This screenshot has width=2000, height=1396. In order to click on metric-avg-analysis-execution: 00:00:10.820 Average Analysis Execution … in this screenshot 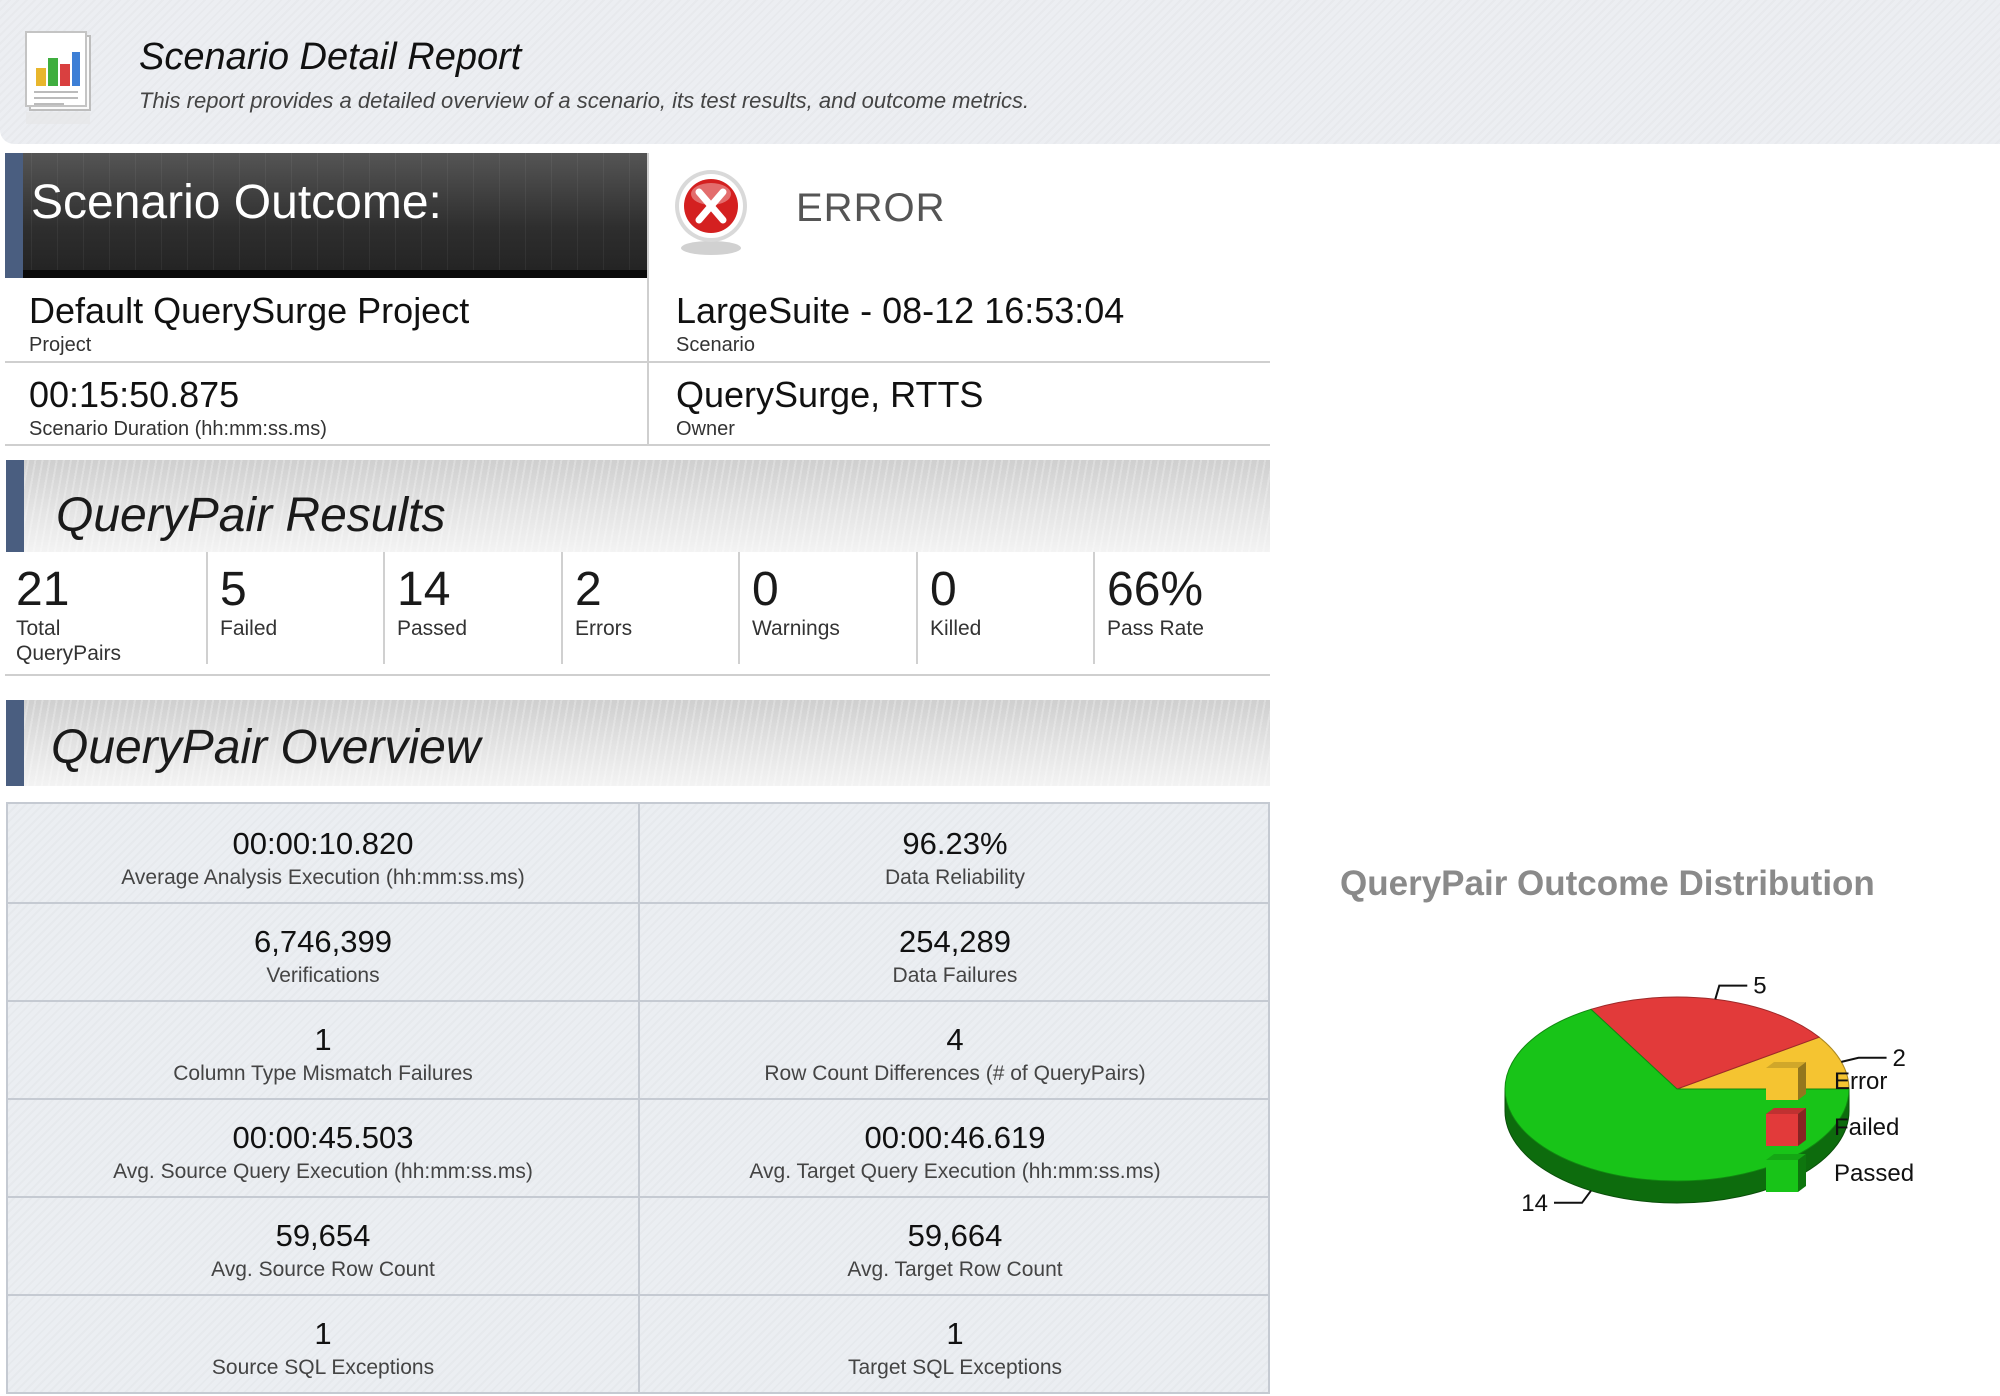, I will do `click(323, 853)`.